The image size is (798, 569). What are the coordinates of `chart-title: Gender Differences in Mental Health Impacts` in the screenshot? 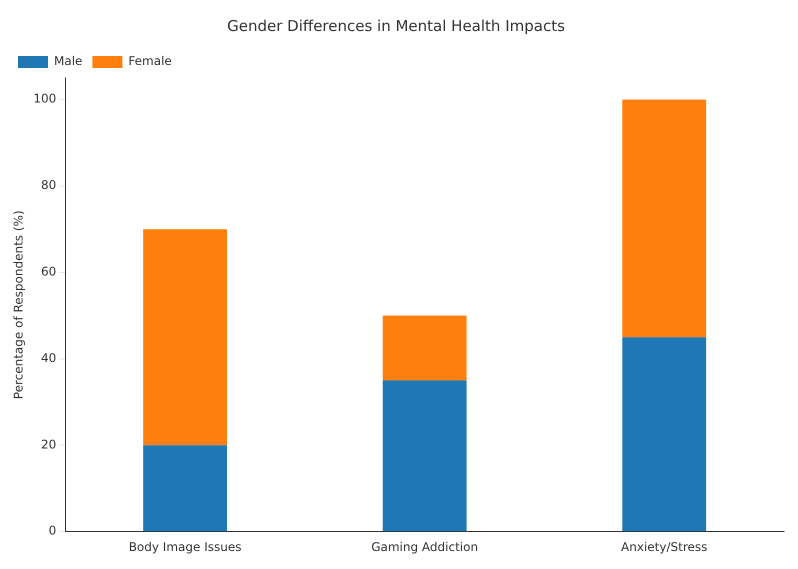 It's located at (396, 25).